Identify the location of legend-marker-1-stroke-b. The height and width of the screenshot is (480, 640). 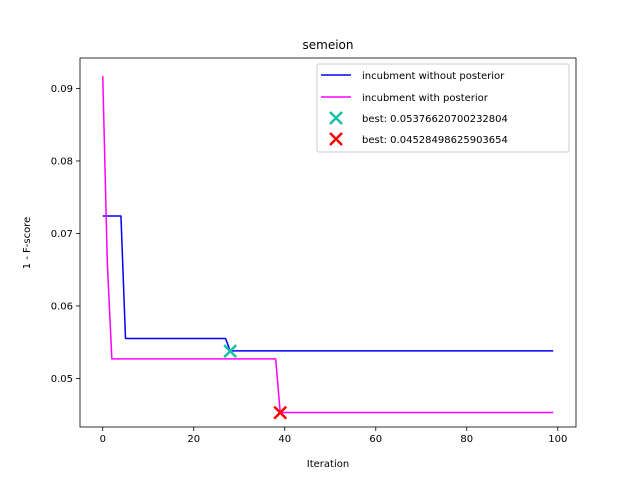
(336, 118).